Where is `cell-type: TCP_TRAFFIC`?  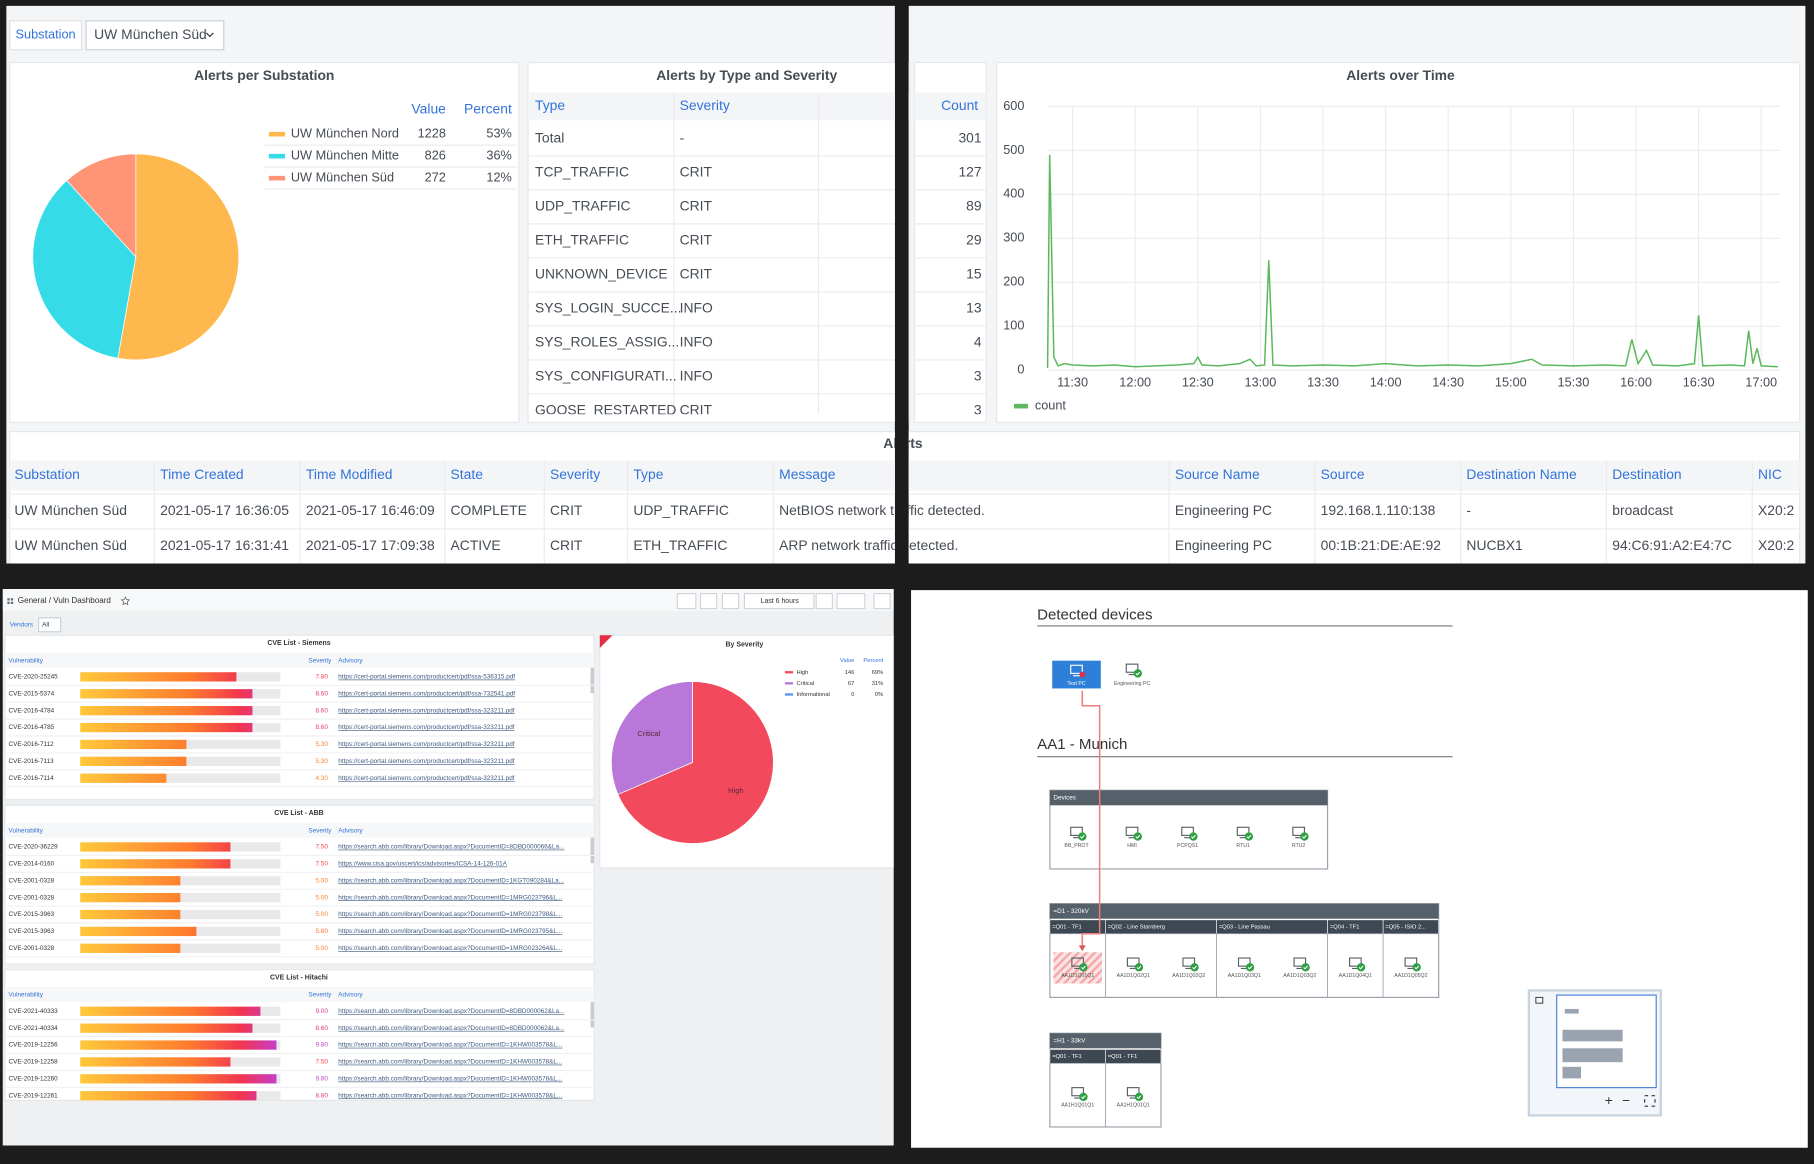
cell-type: TCP_TRAFFIC is located at coordinates (582, 172).